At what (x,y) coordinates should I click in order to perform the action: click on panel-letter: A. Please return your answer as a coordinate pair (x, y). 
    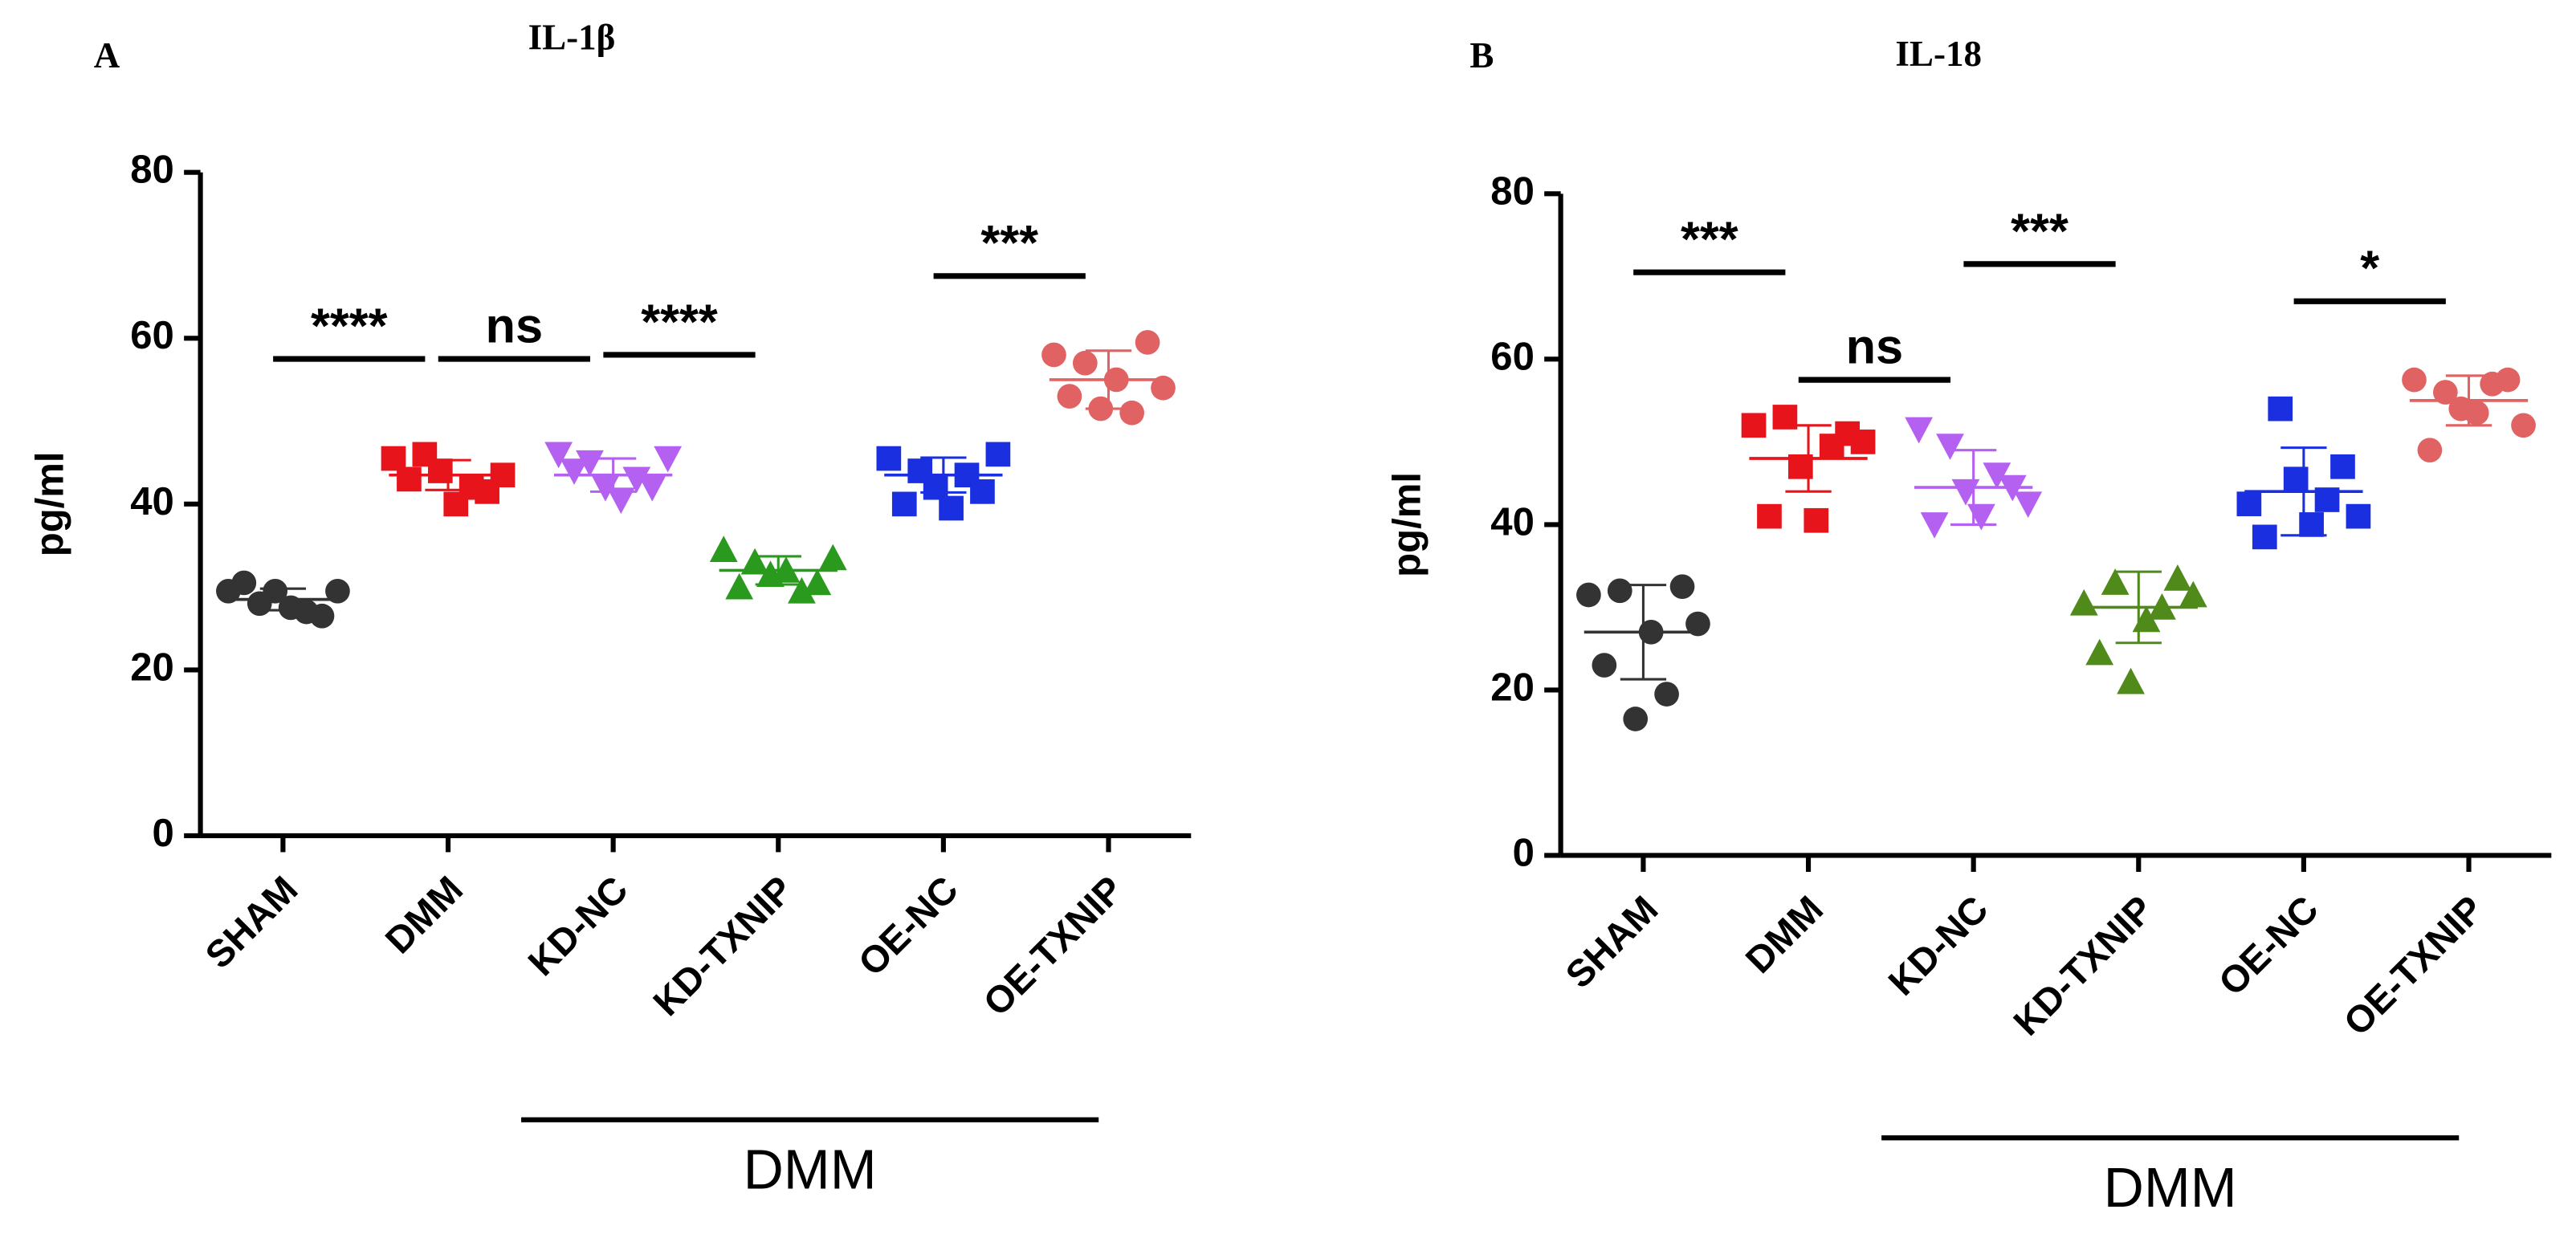
    Looking at the image, I should click on (107, 55).